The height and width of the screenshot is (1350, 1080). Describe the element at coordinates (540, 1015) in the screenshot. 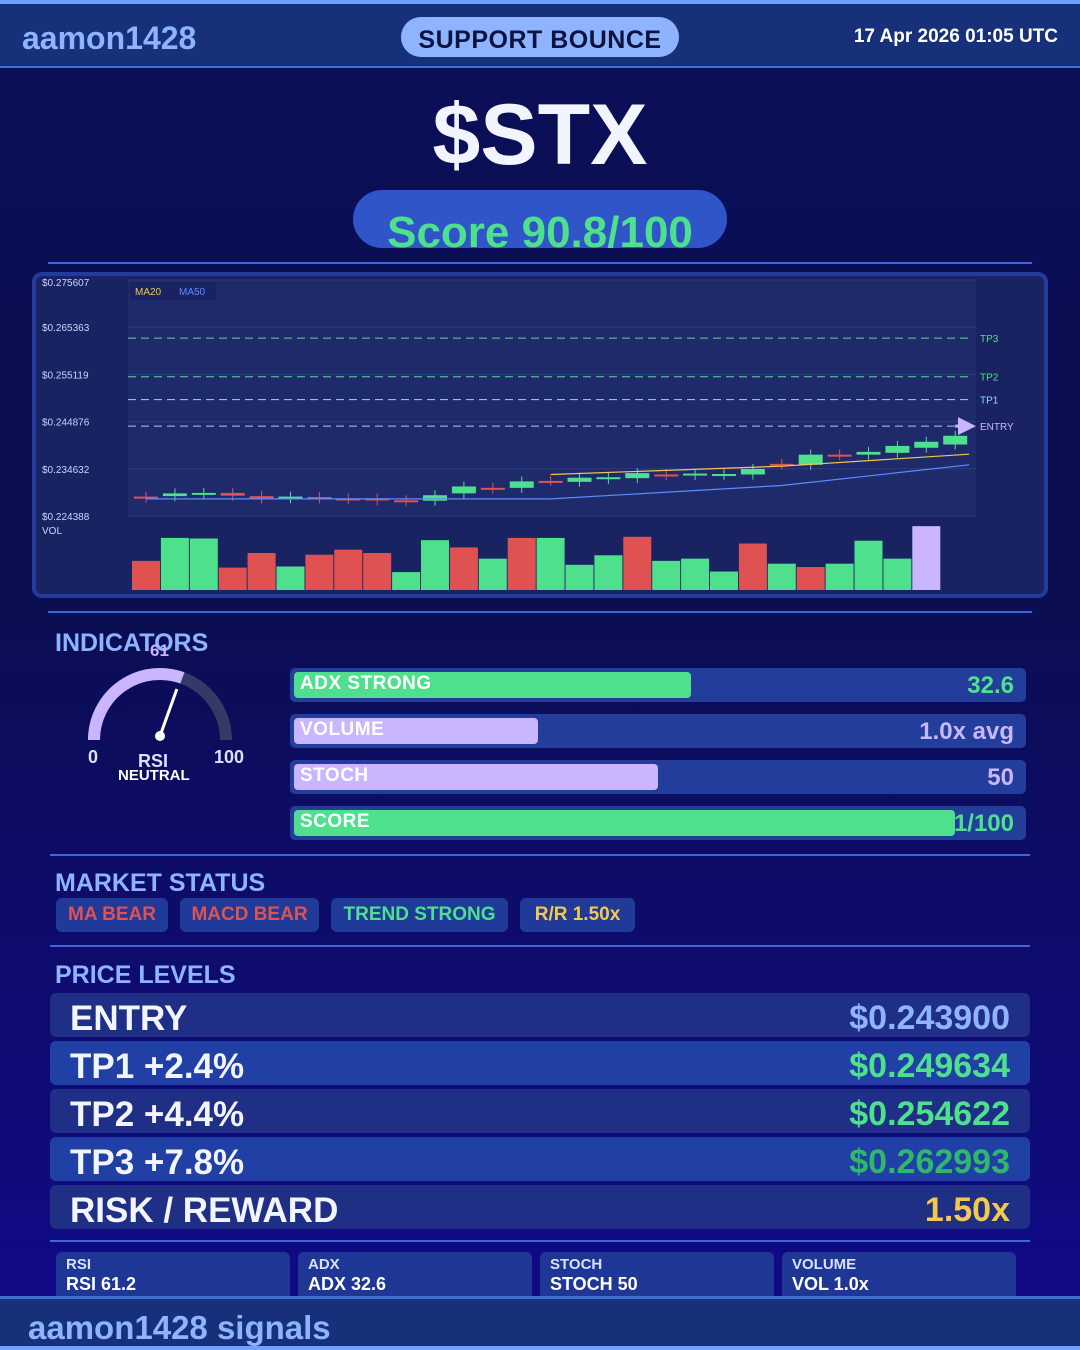

I see `entry-level-row: ENTRY $0.243900` at that location.